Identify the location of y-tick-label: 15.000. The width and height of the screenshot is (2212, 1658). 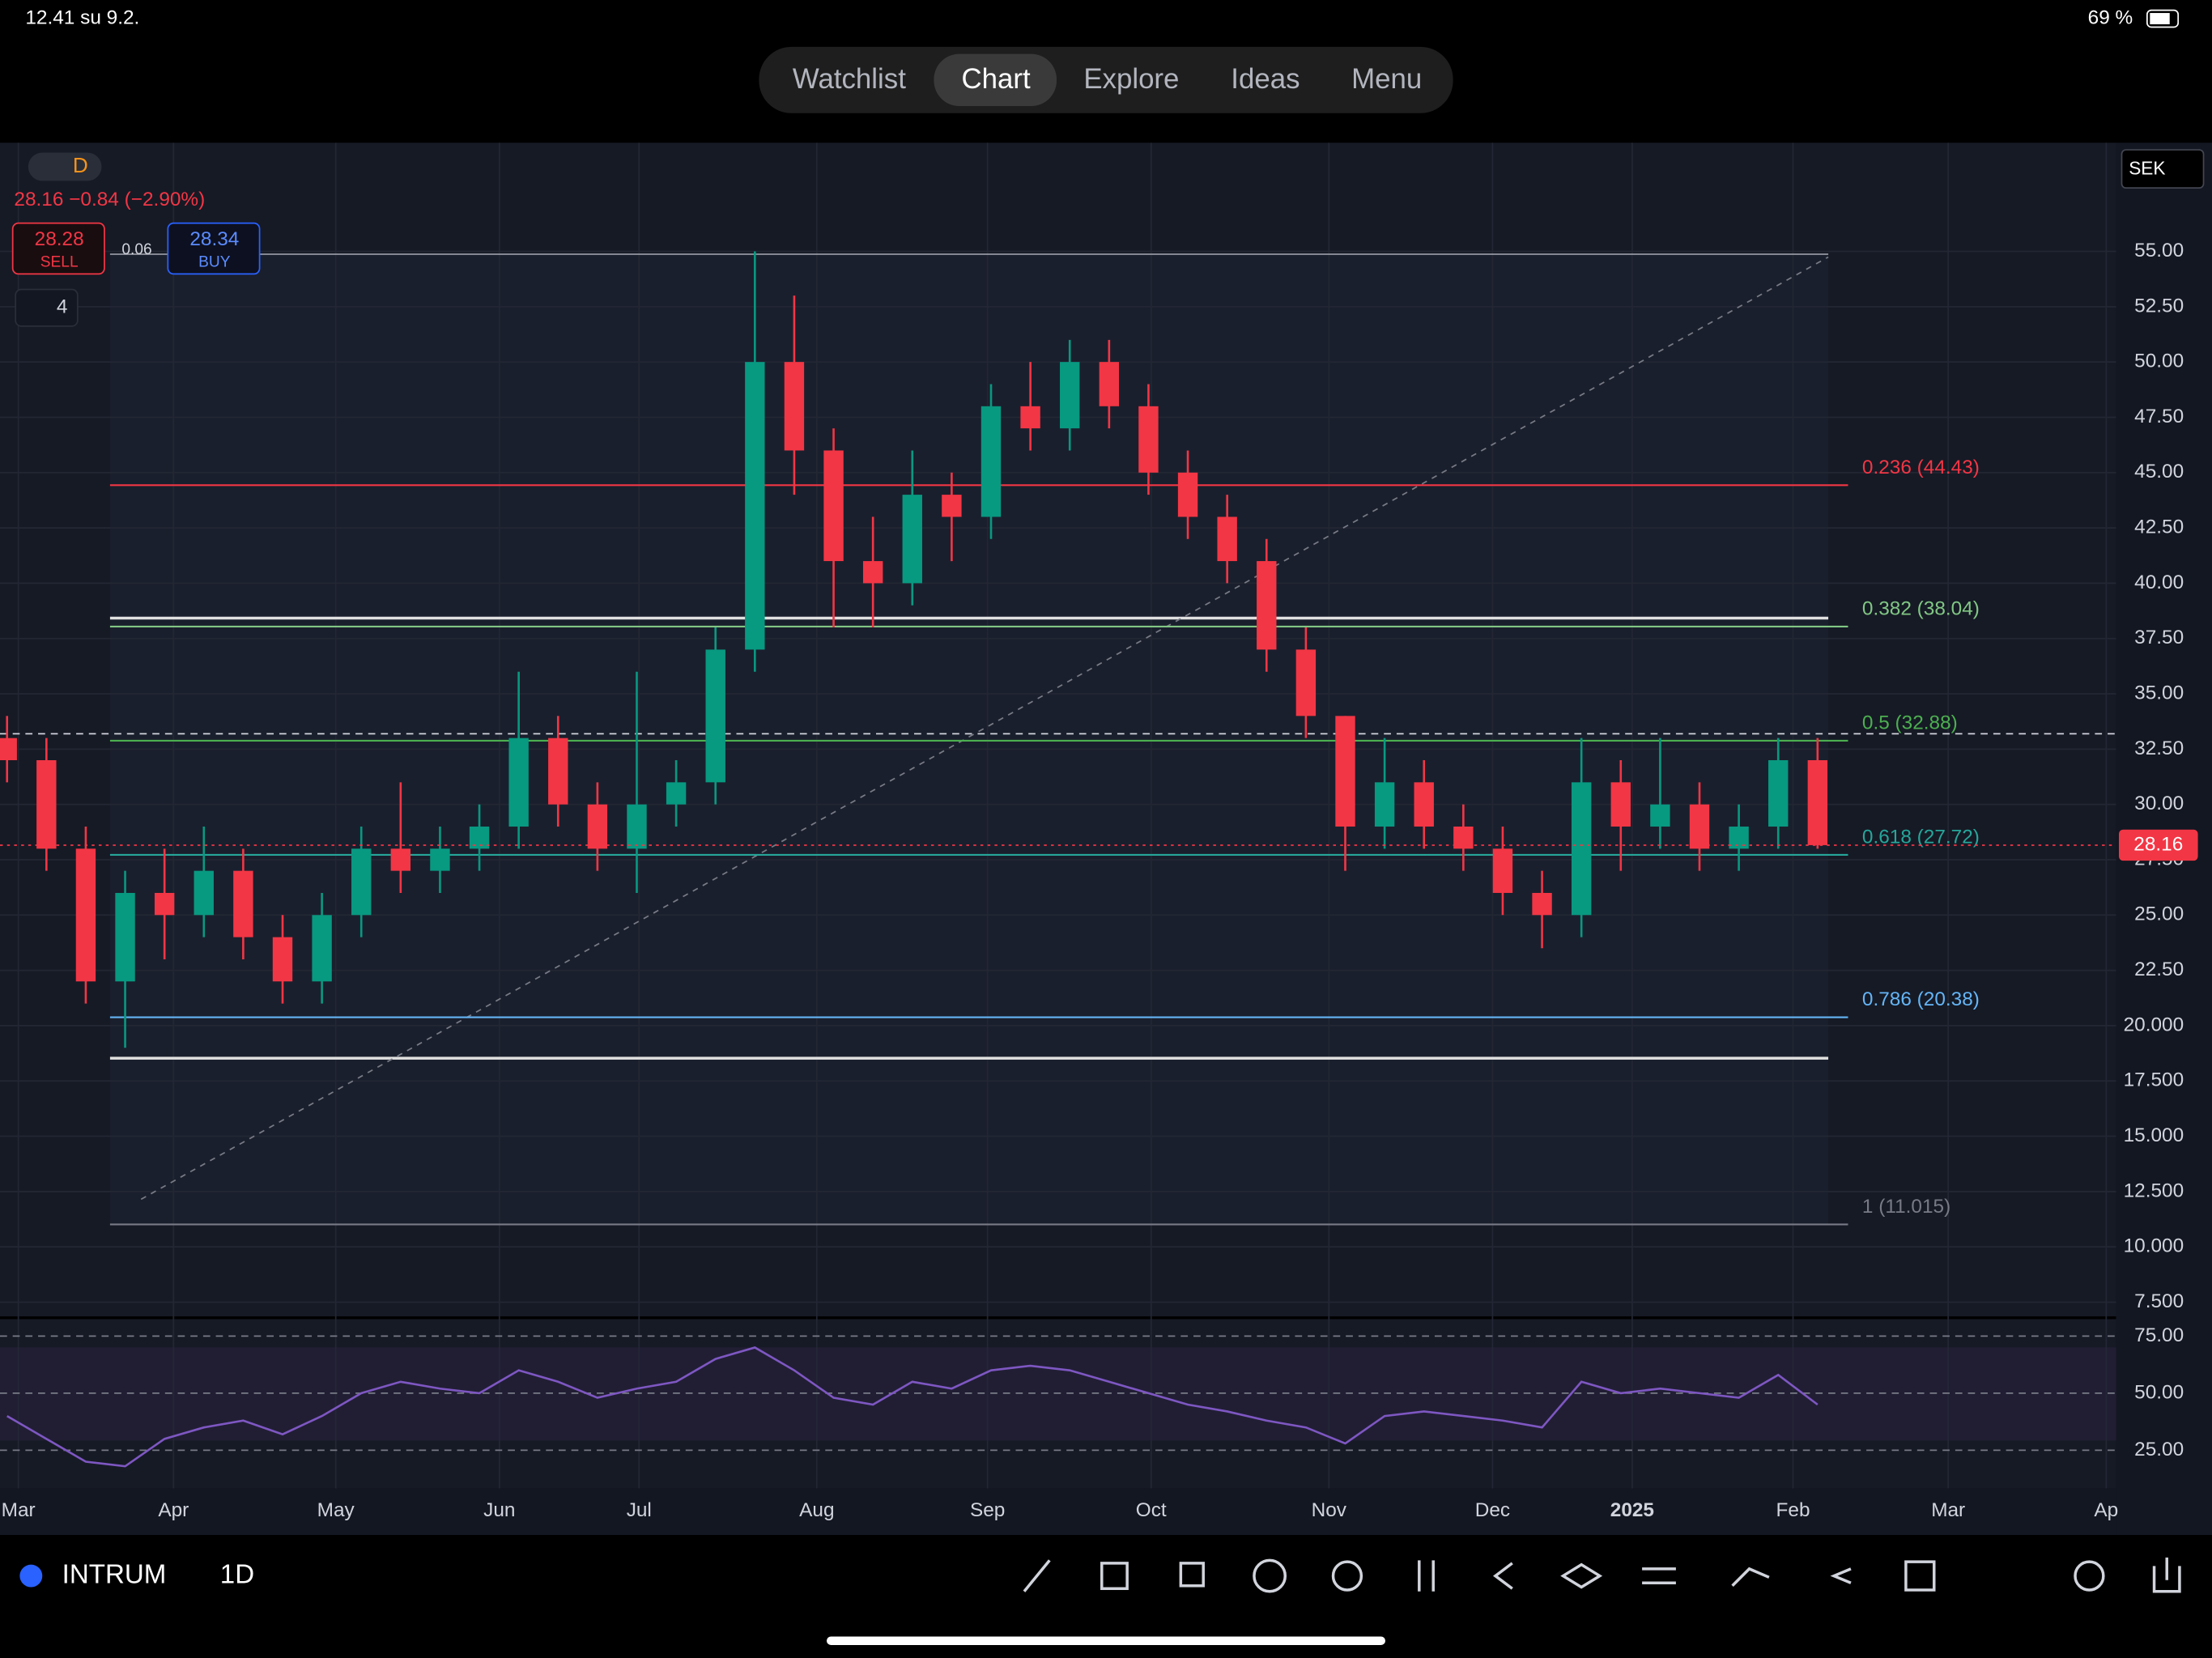
(2154, 1135).